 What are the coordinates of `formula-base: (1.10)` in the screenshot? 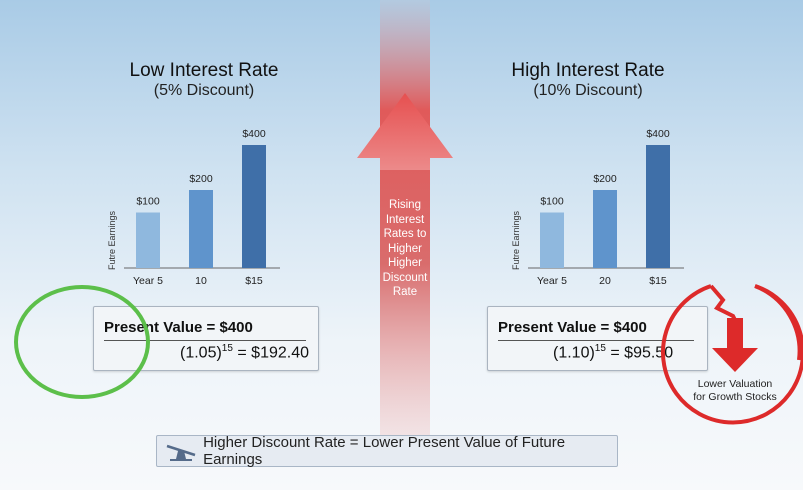 It's located at (574, 353).